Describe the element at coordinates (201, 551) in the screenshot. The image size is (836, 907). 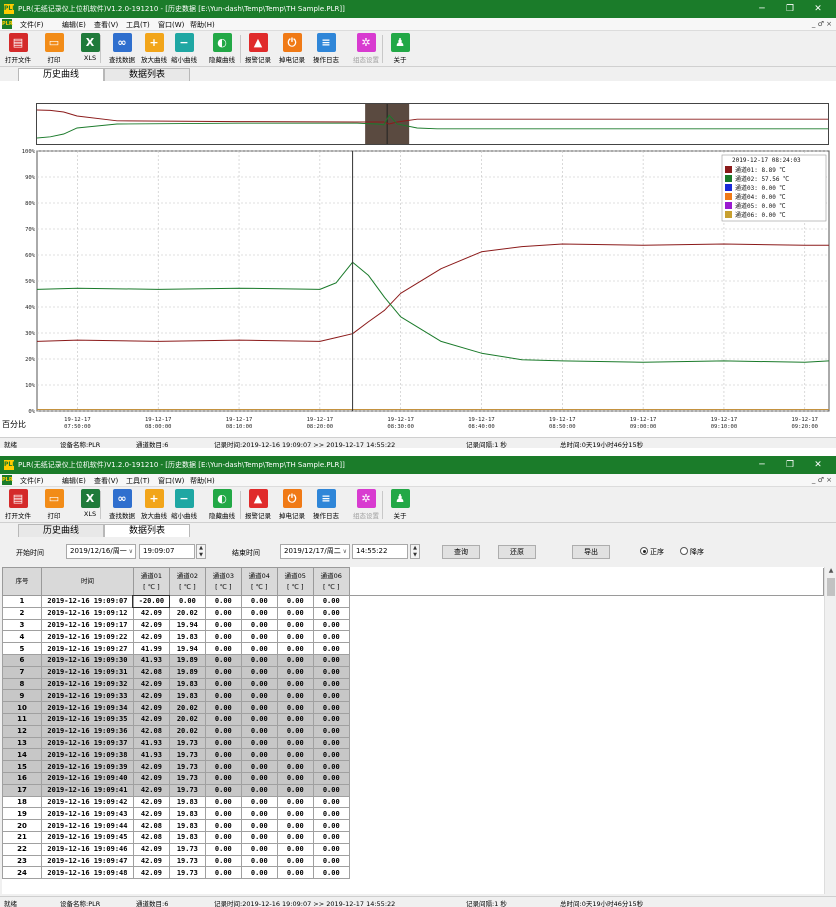
I see `start-time-spinner: ▲ ▼` at that location.